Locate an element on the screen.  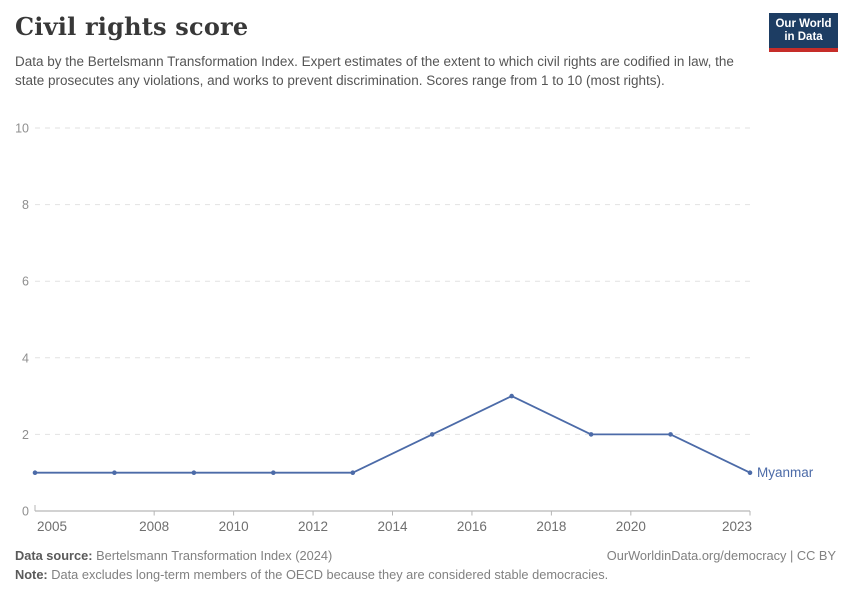
owid-logo-line2: in Data is located at coordinates (803, 36).